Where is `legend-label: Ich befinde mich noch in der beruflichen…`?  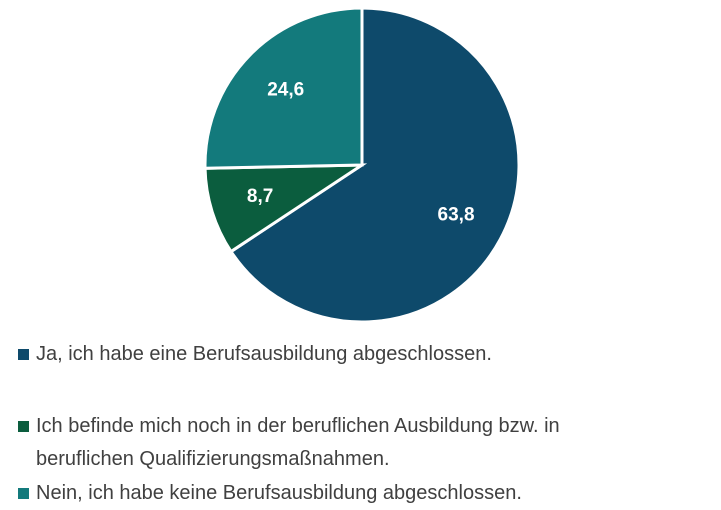 legend-label: Ich befinde mich noch in der beruflichen… is located at coordinates (298, 442).